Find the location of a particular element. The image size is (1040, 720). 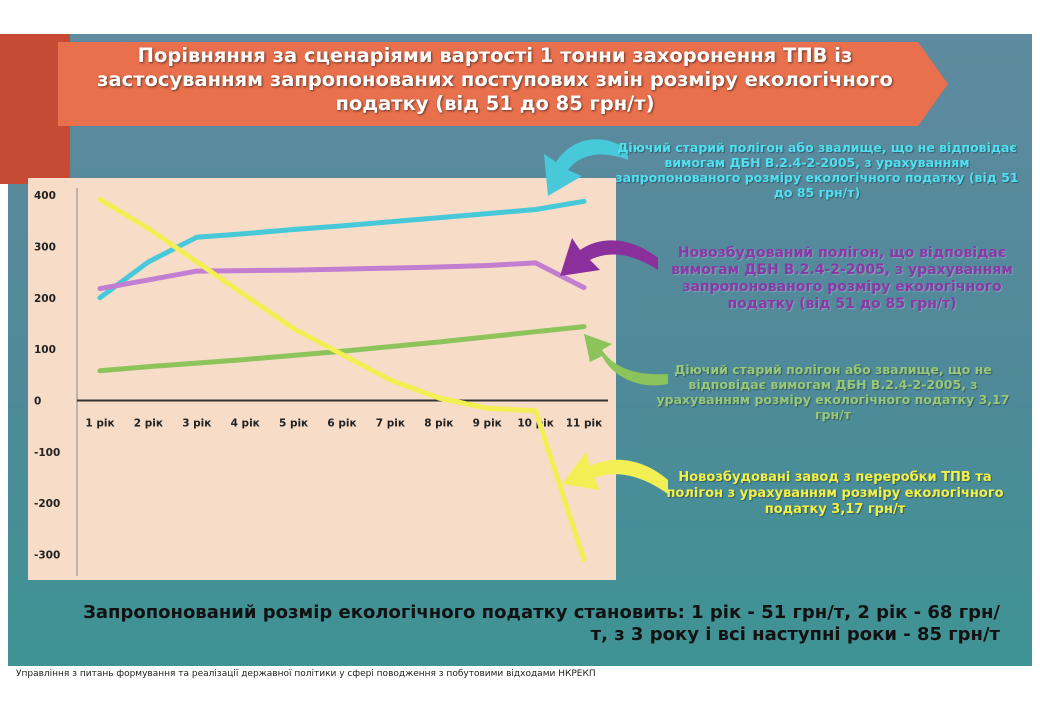

green-arrow-icon is located at coordinates (626, 360).